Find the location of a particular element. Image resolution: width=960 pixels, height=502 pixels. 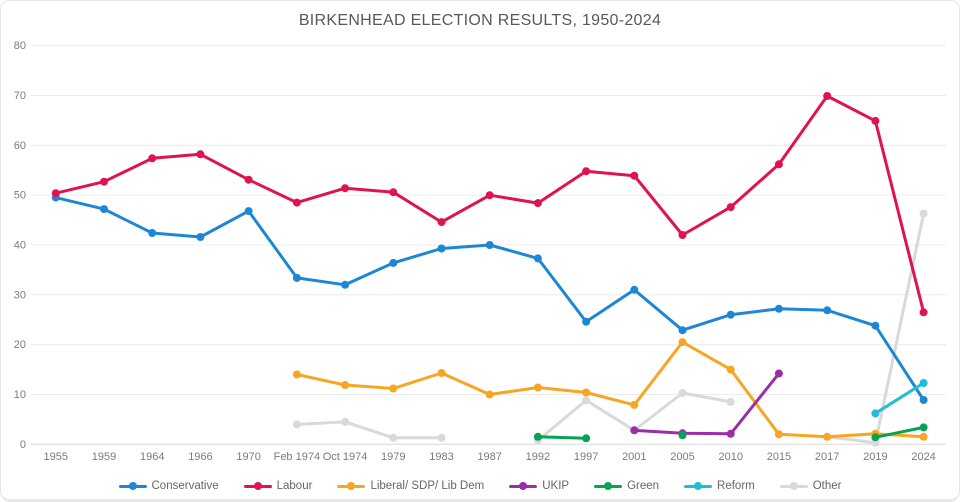

data-point-other-1997 is located at coordinates (586, 400).